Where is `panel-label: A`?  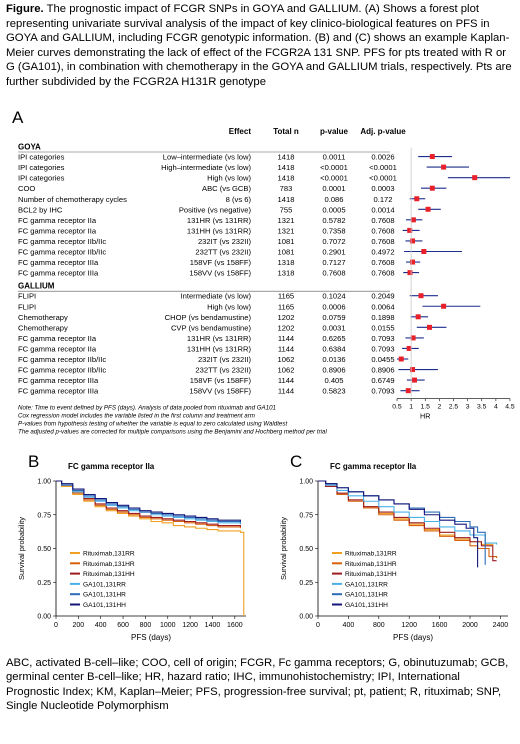
panel-label: A is located at coordinates (18, 117).